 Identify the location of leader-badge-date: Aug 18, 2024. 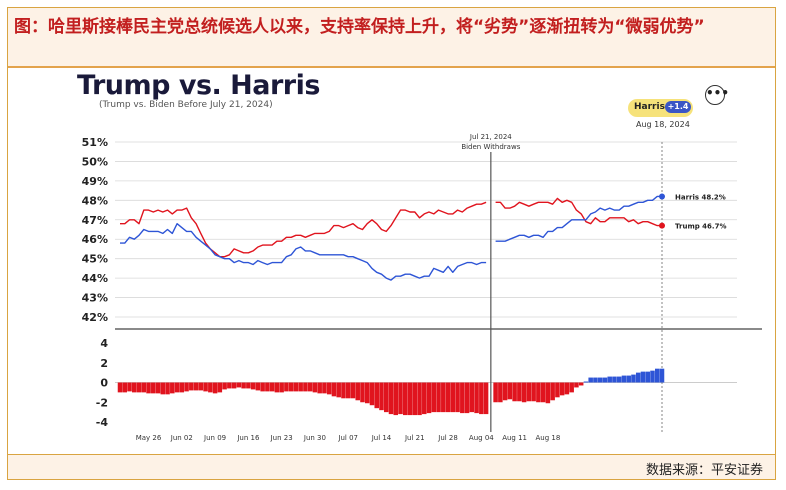
(663, 124).